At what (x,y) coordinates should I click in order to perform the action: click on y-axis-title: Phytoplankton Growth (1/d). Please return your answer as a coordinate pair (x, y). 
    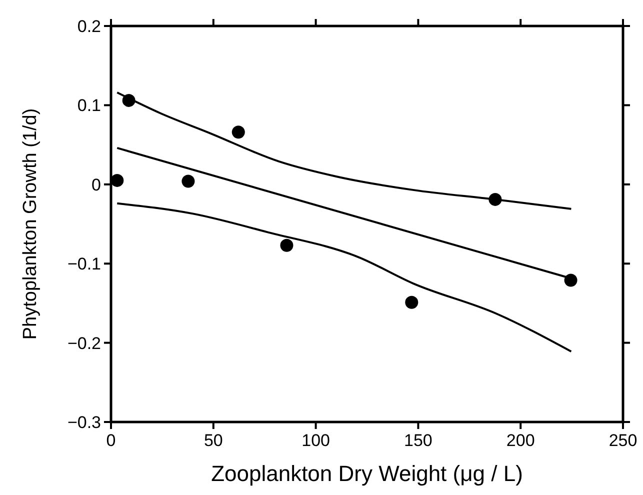
    Looking at the image, I should click on (30, 224).